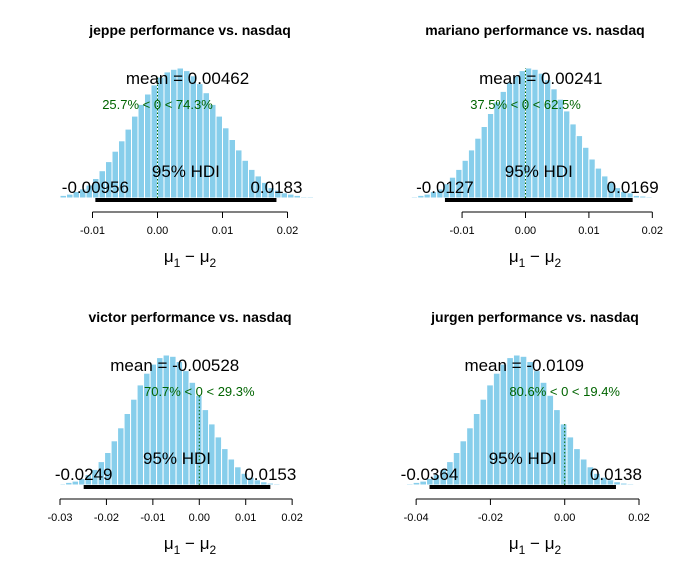 The height and width of the screenshot is (579, 690). What do you see at coordinates (445, 187) in the screenshot?
I see `hdi-low-label: -0.0127` at bounding box center [445, 187].